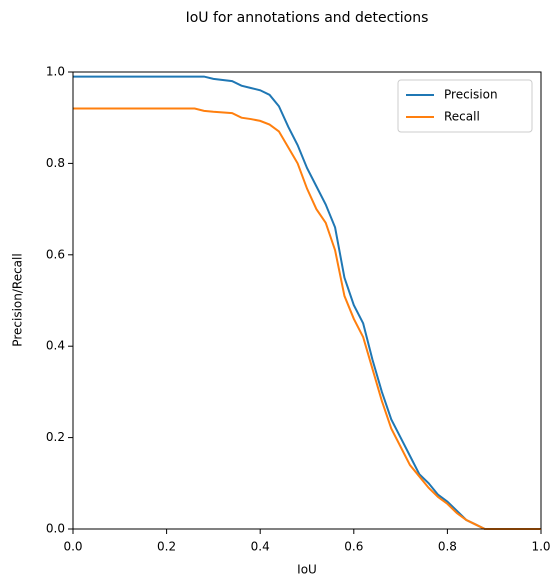 The width and height of the screenshot is (555, 580). I want to click on y-axis-label: Precision/Recall, so click(18, 299).